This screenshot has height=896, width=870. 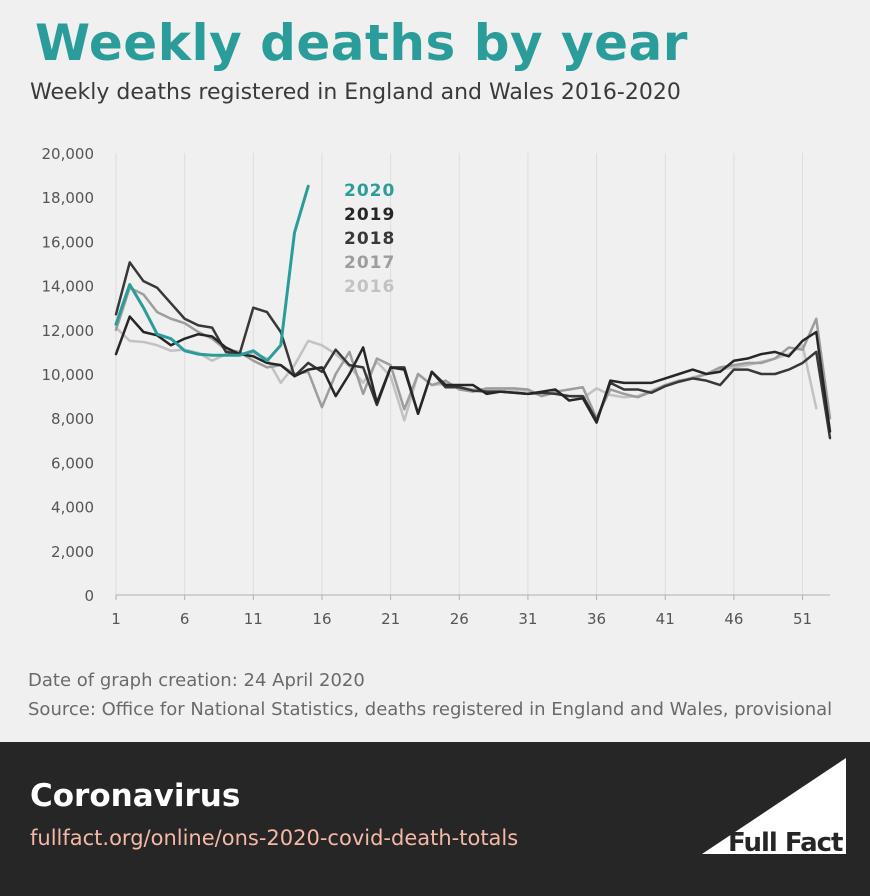 I want to click on y-tick-label: 18,000, so click(x=68, y=198).